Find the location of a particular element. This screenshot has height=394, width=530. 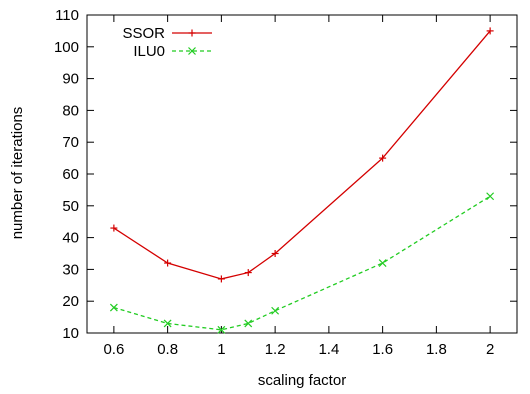

y-tick-label: 80 is located at coordinates (70, 110).